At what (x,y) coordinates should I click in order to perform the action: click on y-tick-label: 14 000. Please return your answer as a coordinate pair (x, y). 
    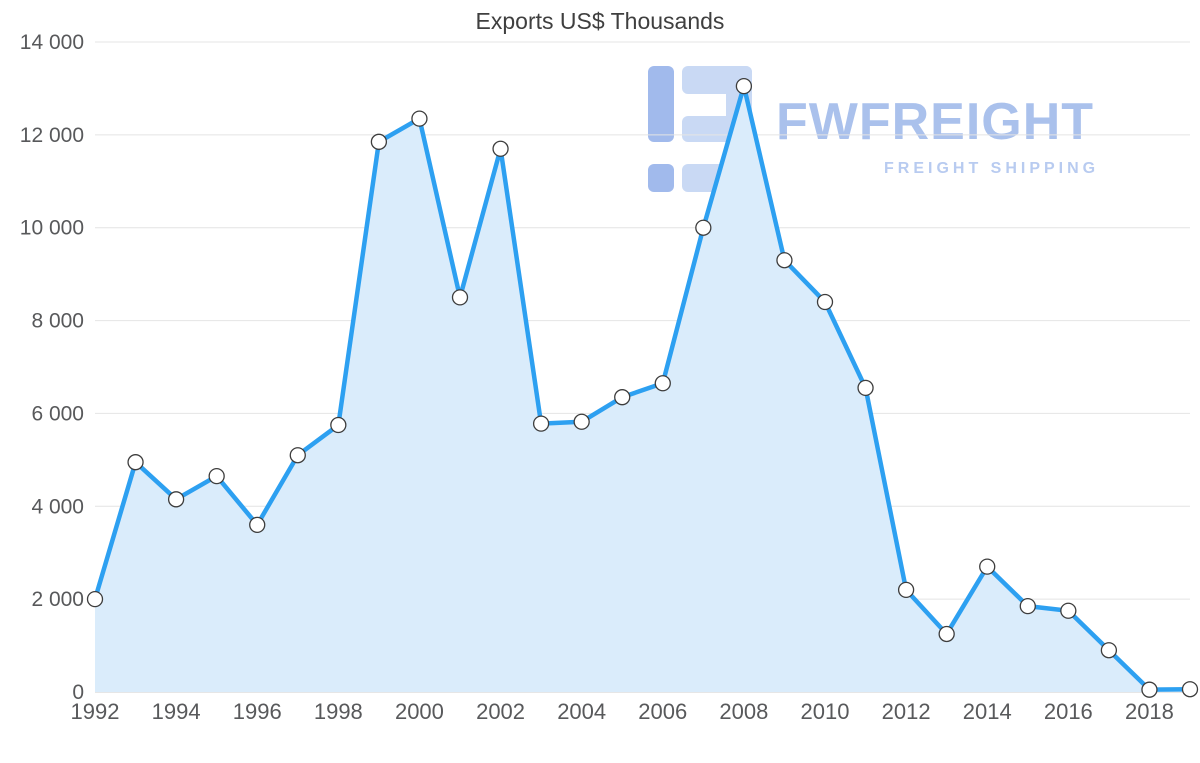
    Looking at the image, I should click on (52, 42).